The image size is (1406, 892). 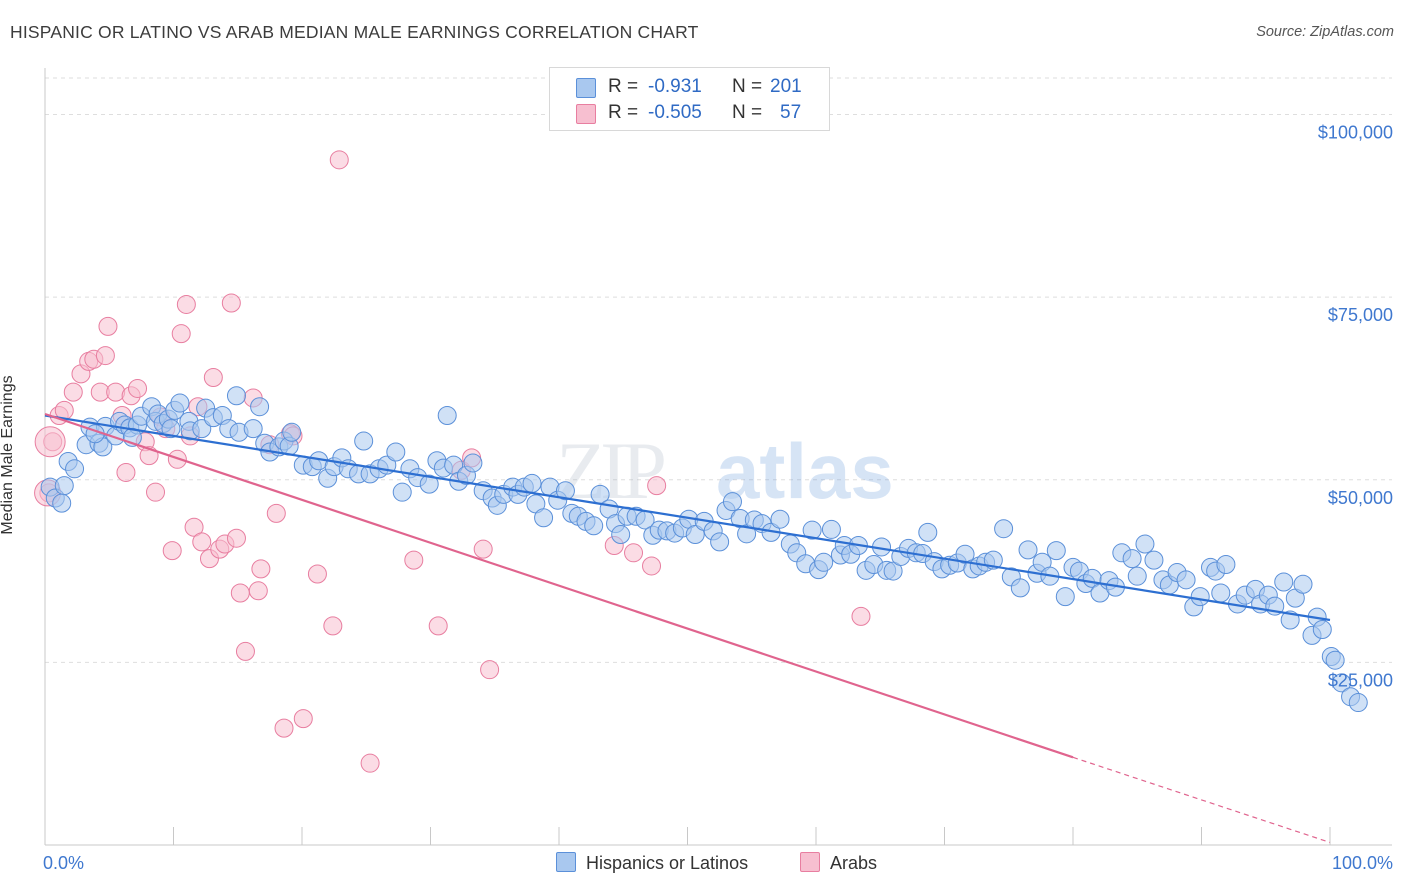 I want to click on x-tick-labels: 0.0% 100.0%, so click(x=718, y=863).